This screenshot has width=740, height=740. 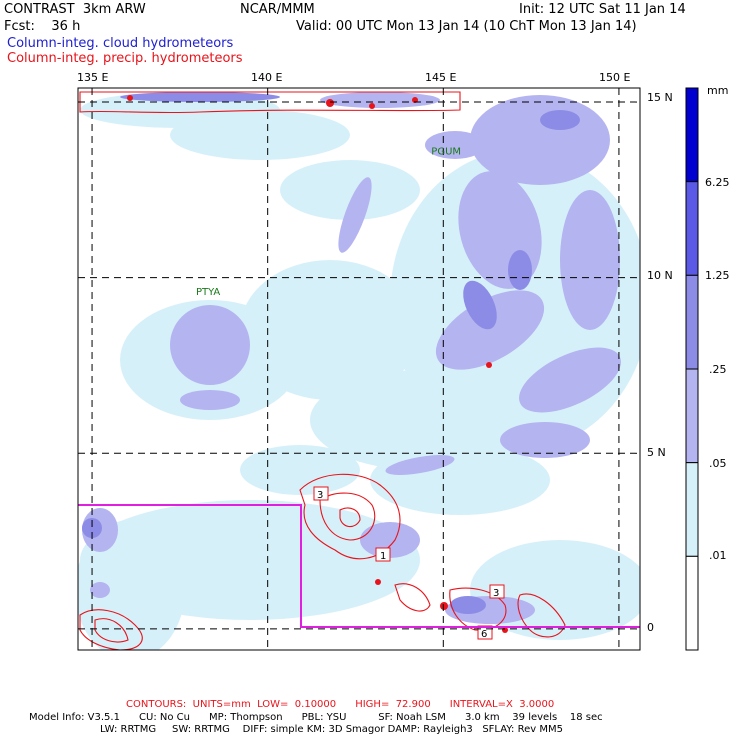 What do you see at coordinates (208, 292) in the screenshot?
I see `station-label: PTYA` at bounding box center [208, 292].